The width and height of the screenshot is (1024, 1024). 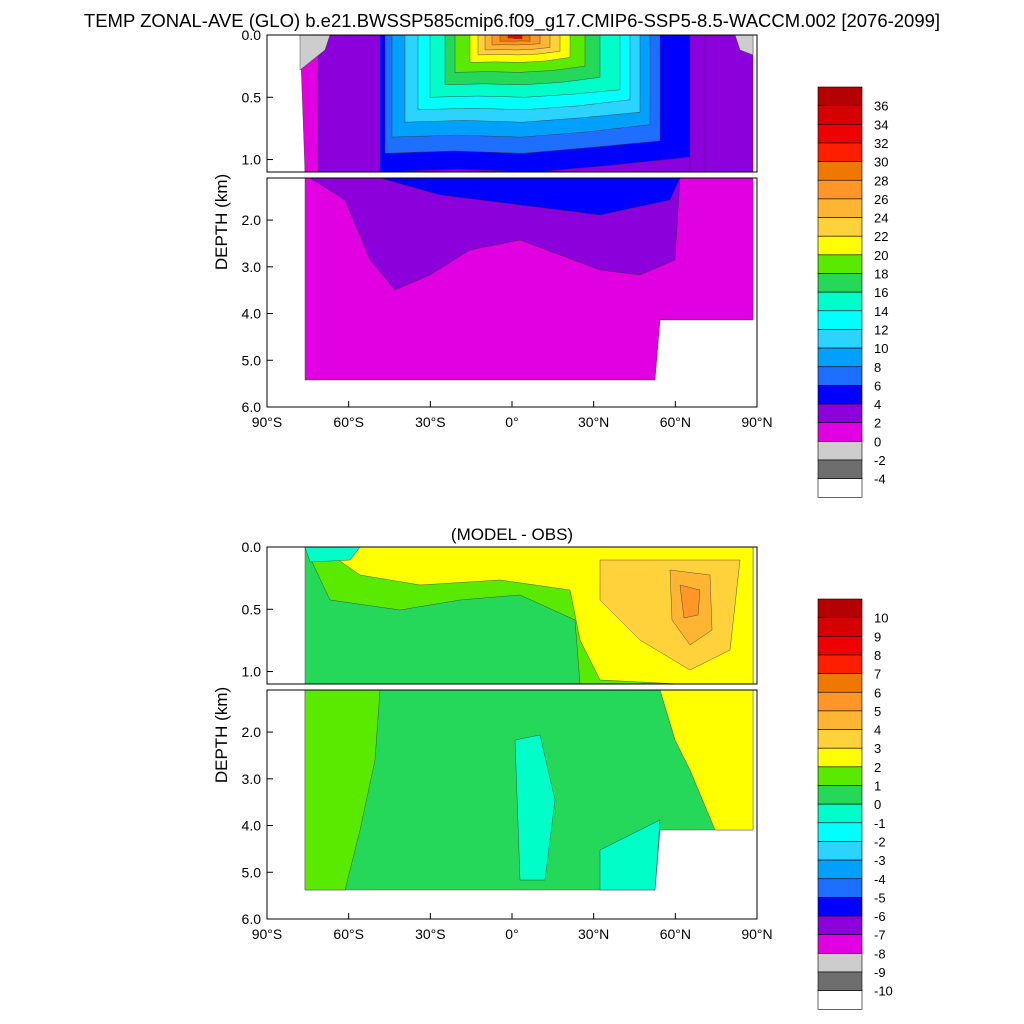 What do you see at coordinates (877, 748) in the screenshot?
I see `colorbar-label: 3` at bounding box center [877, 748].